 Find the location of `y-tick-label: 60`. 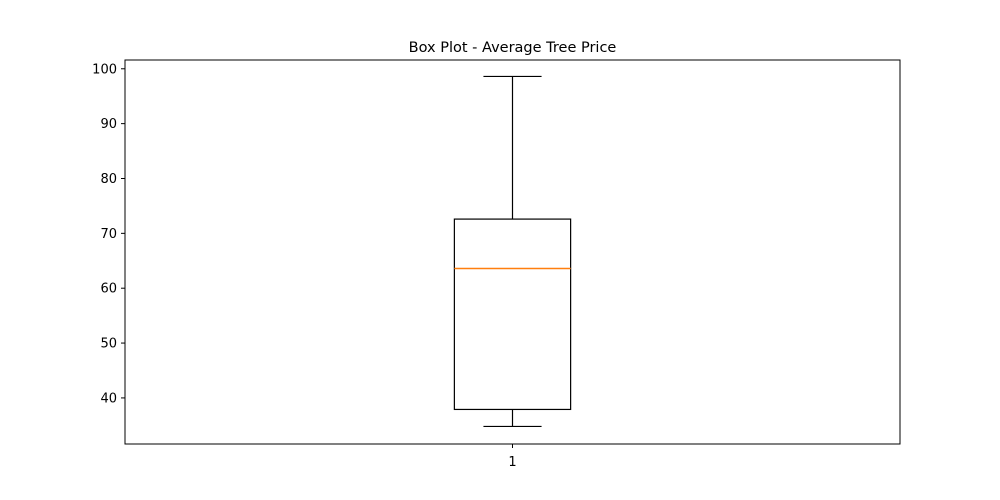

y-tick-label: 60 is located at coordinates (108, 289).